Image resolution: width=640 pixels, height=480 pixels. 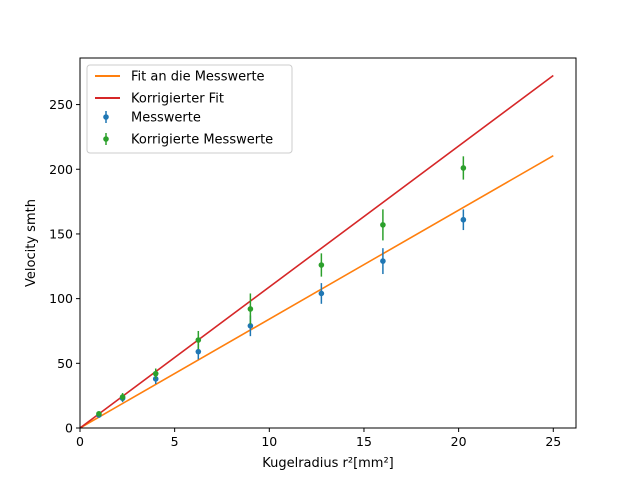 What do you see at coordinates (175, 441) in the screenshot?
I see `x-tick-label: 5` at bounding box center [175, 441].